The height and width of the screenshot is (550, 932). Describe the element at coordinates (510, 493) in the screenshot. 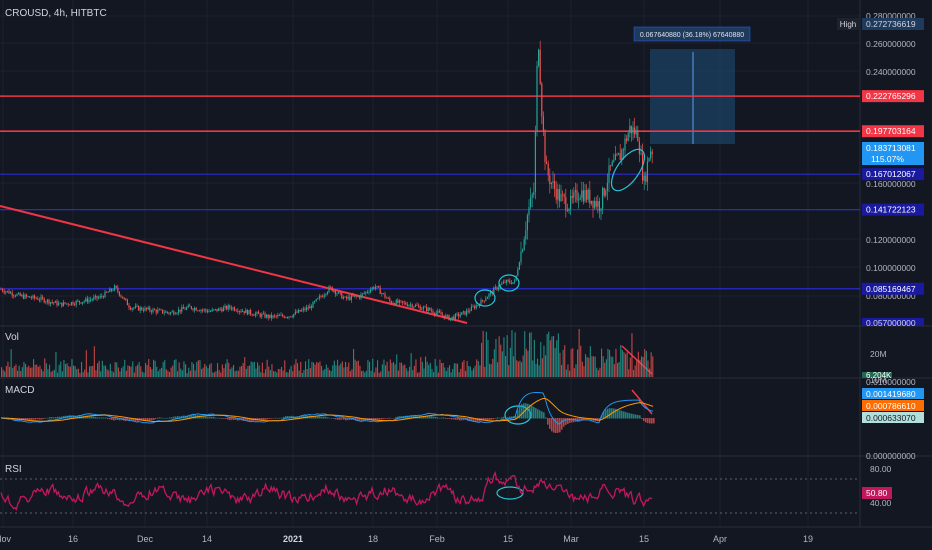

I see `rsi-annotation-ellipse` at that location.